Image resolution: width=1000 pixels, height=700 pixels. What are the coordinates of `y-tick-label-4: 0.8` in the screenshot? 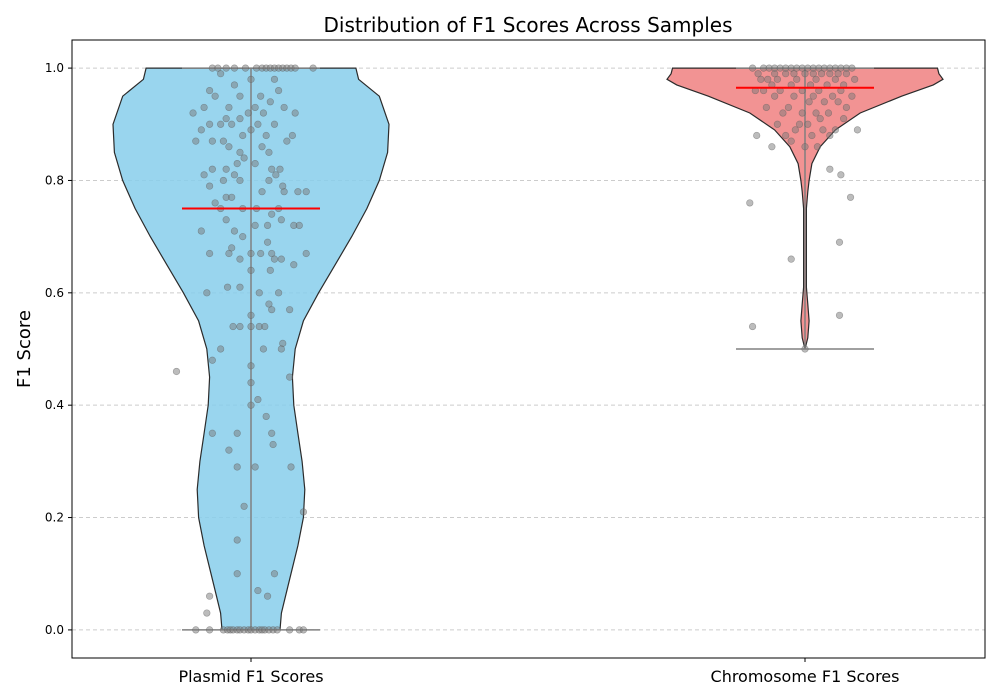 It's located at (54, 180).